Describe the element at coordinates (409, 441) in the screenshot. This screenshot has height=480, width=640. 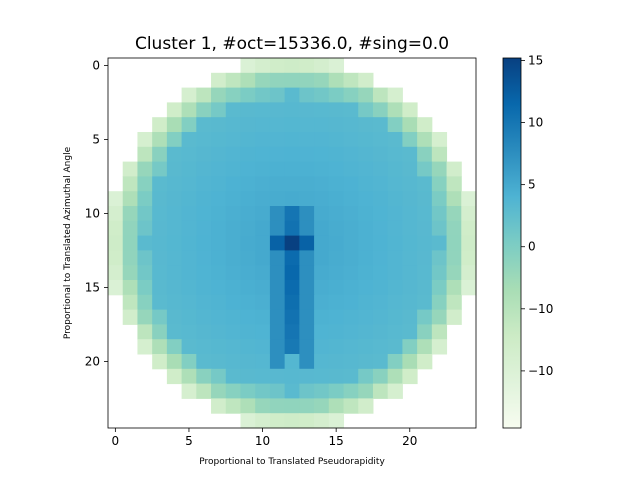
I see `x-tick-label: 20` at that location.